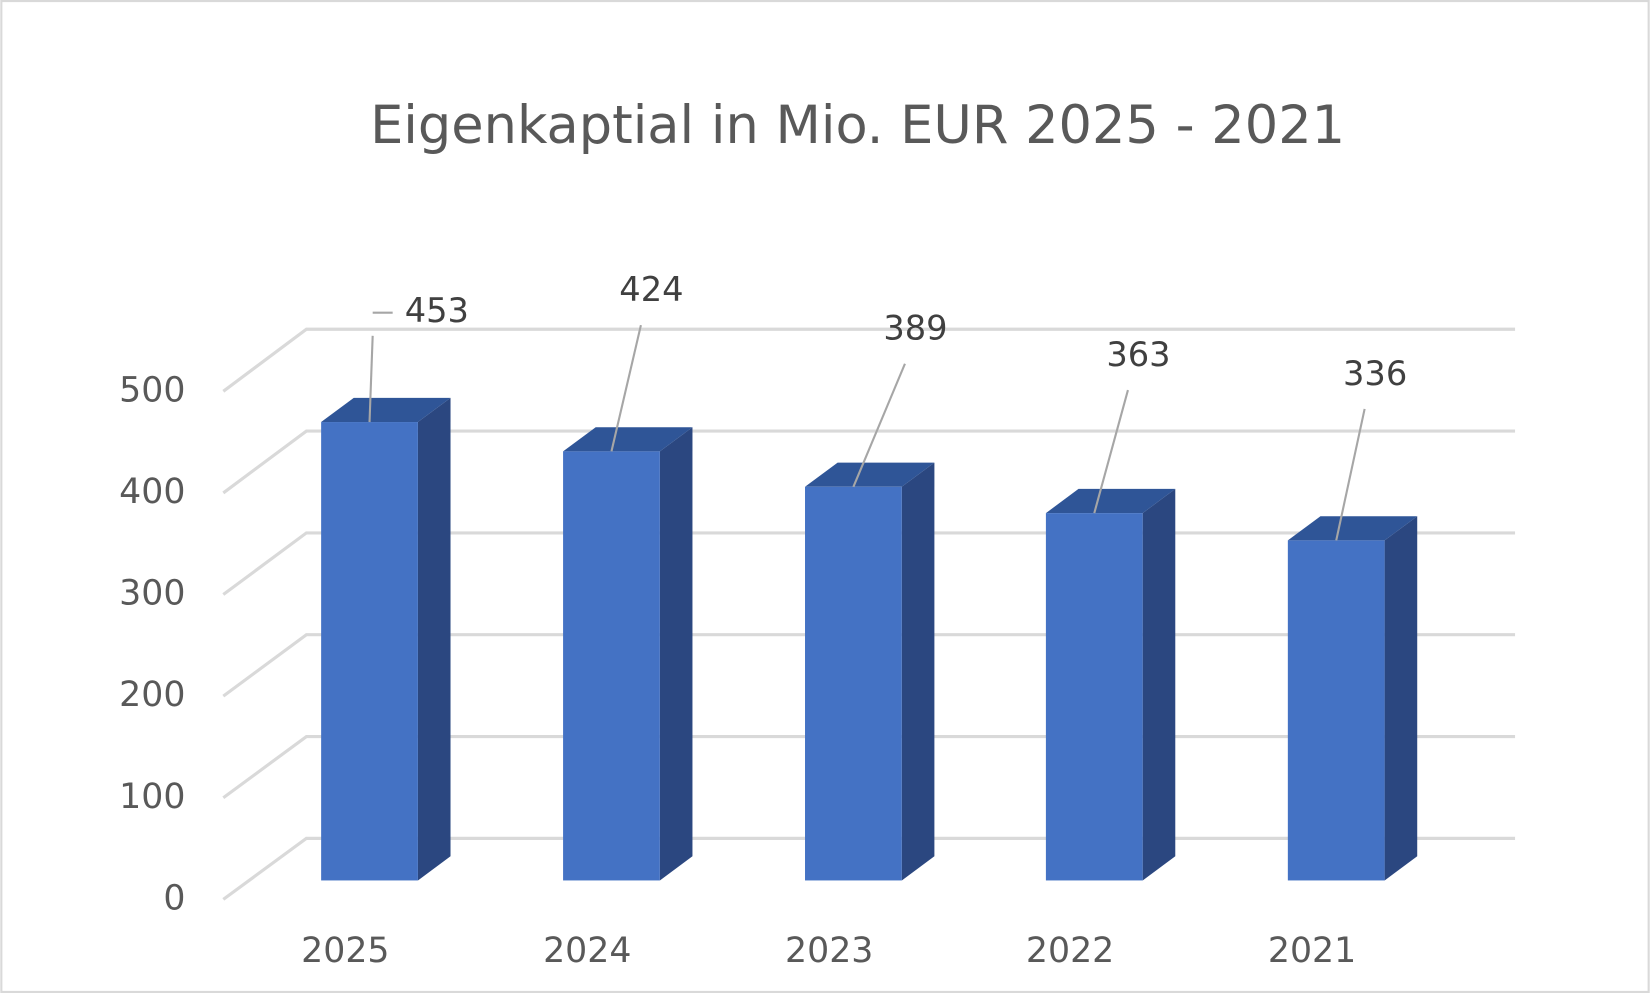 The height and width of the screenshot is (993, 1650). Describe the element at coordinates (152, 594) in the screenshot. I see `y-tick-label: 300` at that location.